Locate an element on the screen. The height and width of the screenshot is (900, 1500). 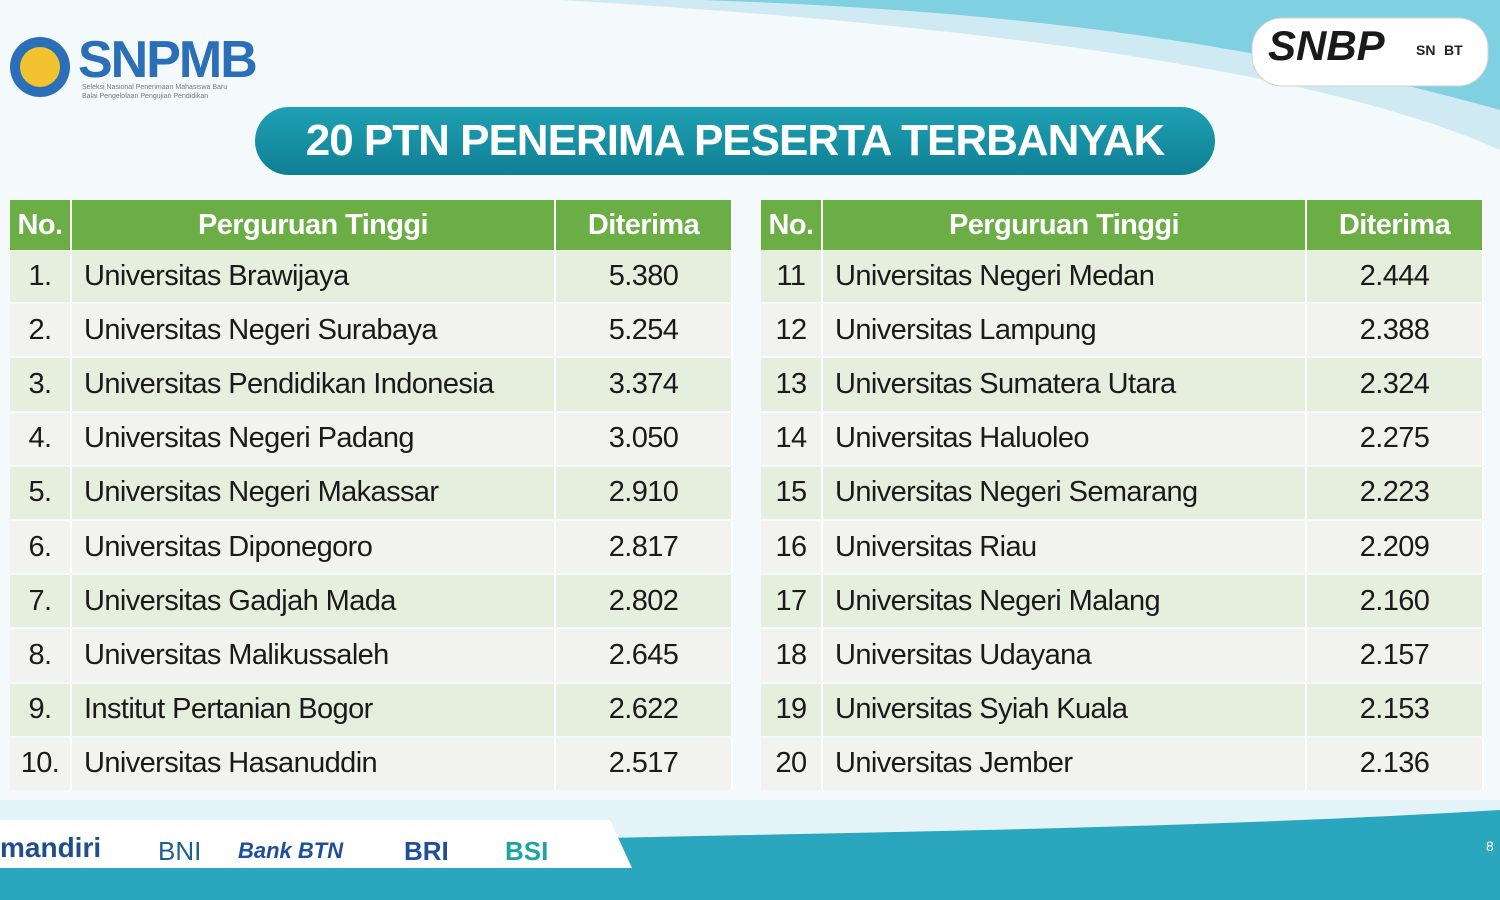
rank: 14 is located at coordinates (792, 438).